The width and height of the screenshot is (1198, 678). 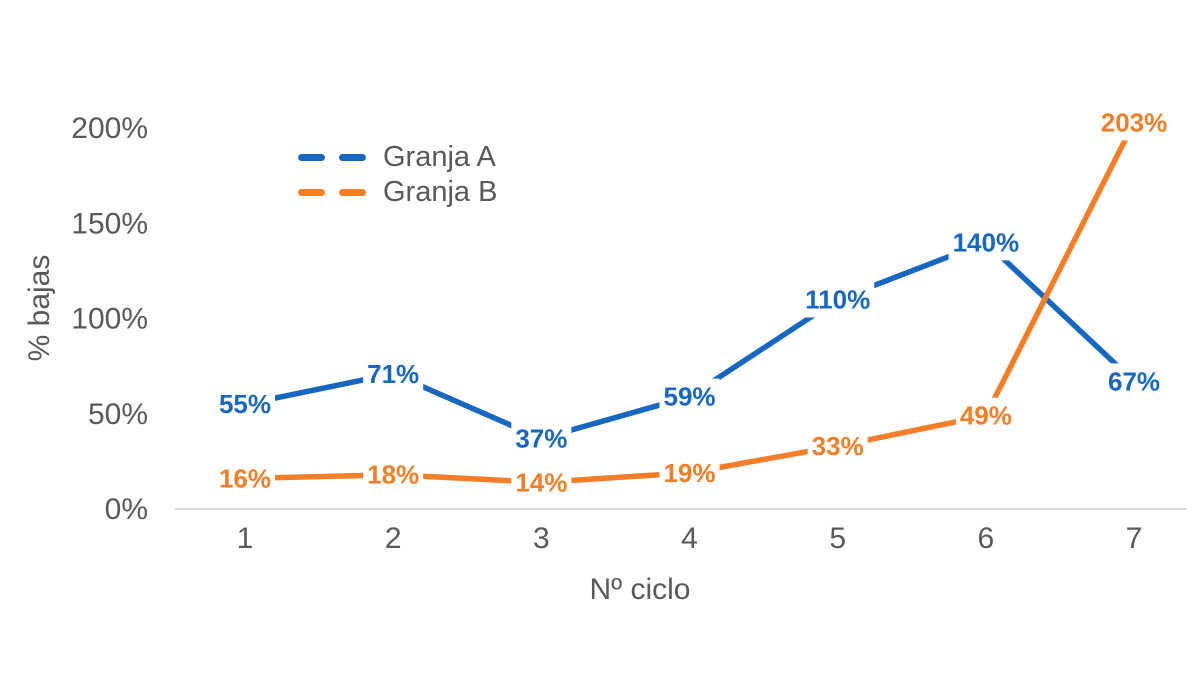 What do you see at coordinates (1134, 538) in the screenshot?
I see `x-axis-tick-label: 7` at bounding box center [1134, 538].